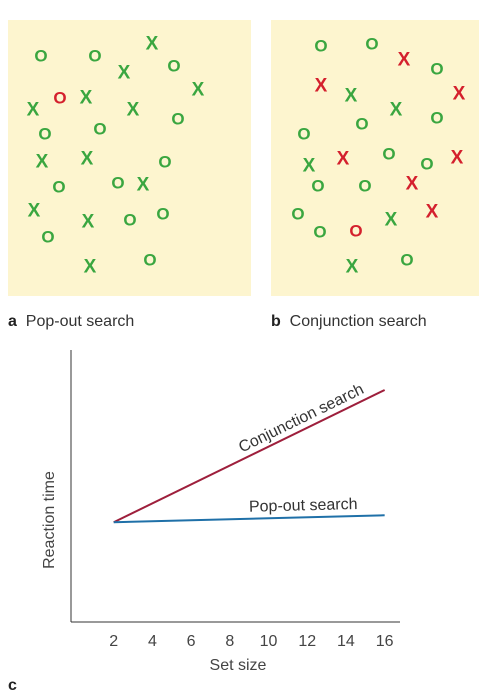 The image size is (491, 698). I want to click on x-tick-label: 4, so click(152, 641).